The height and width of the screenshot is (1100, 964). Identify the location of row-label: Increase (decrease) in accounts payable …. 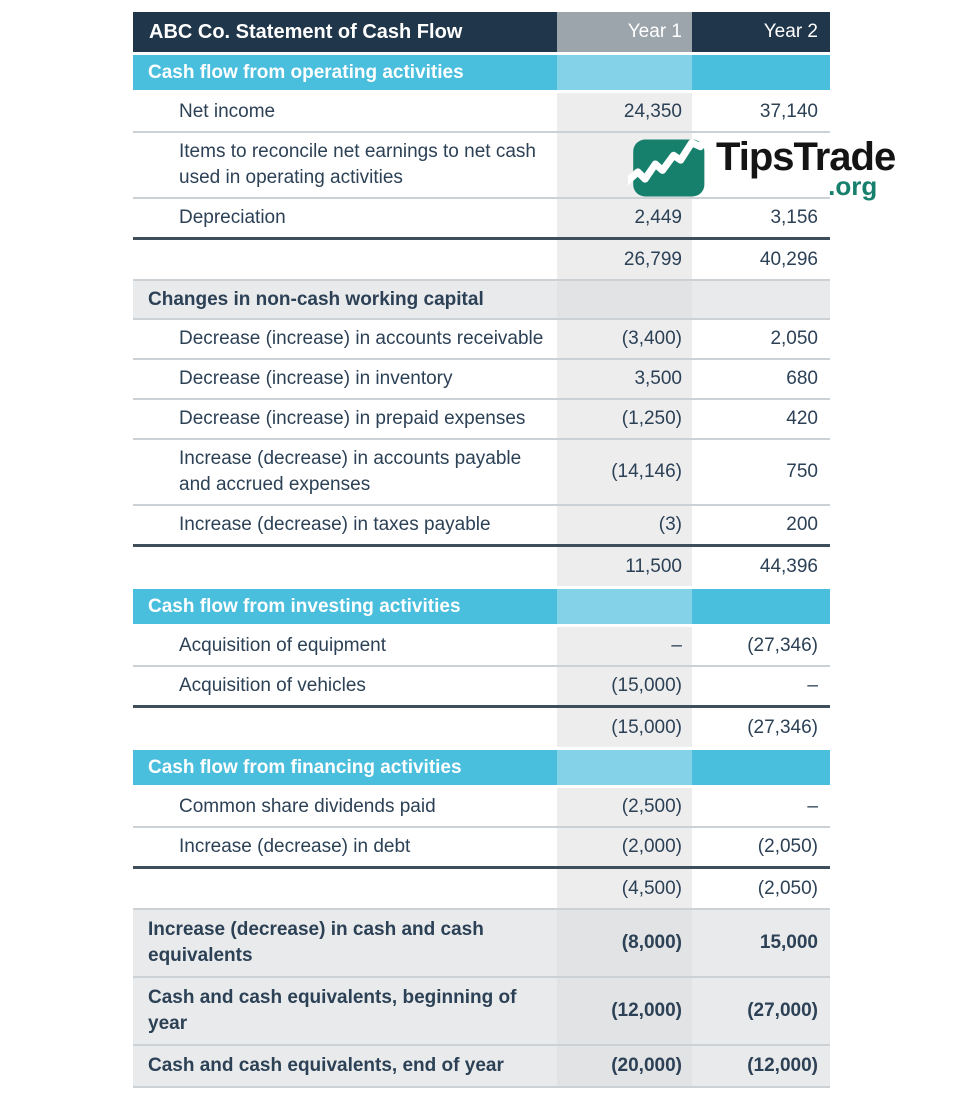
(350, 471).